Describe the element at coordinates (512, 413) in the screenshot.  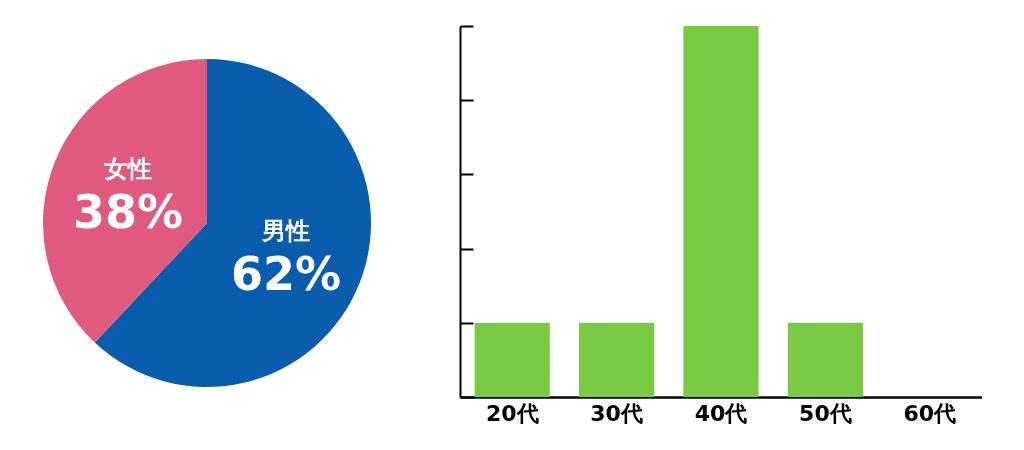
I see `x-tick-label: 20代` at that location.